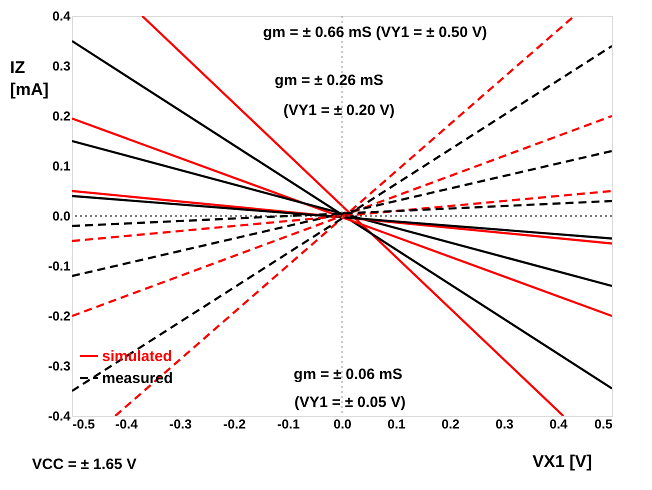 The width and height of the screenshot is (652, 490). I want to click on x-tick-label: -0.5, so click(83, 424).